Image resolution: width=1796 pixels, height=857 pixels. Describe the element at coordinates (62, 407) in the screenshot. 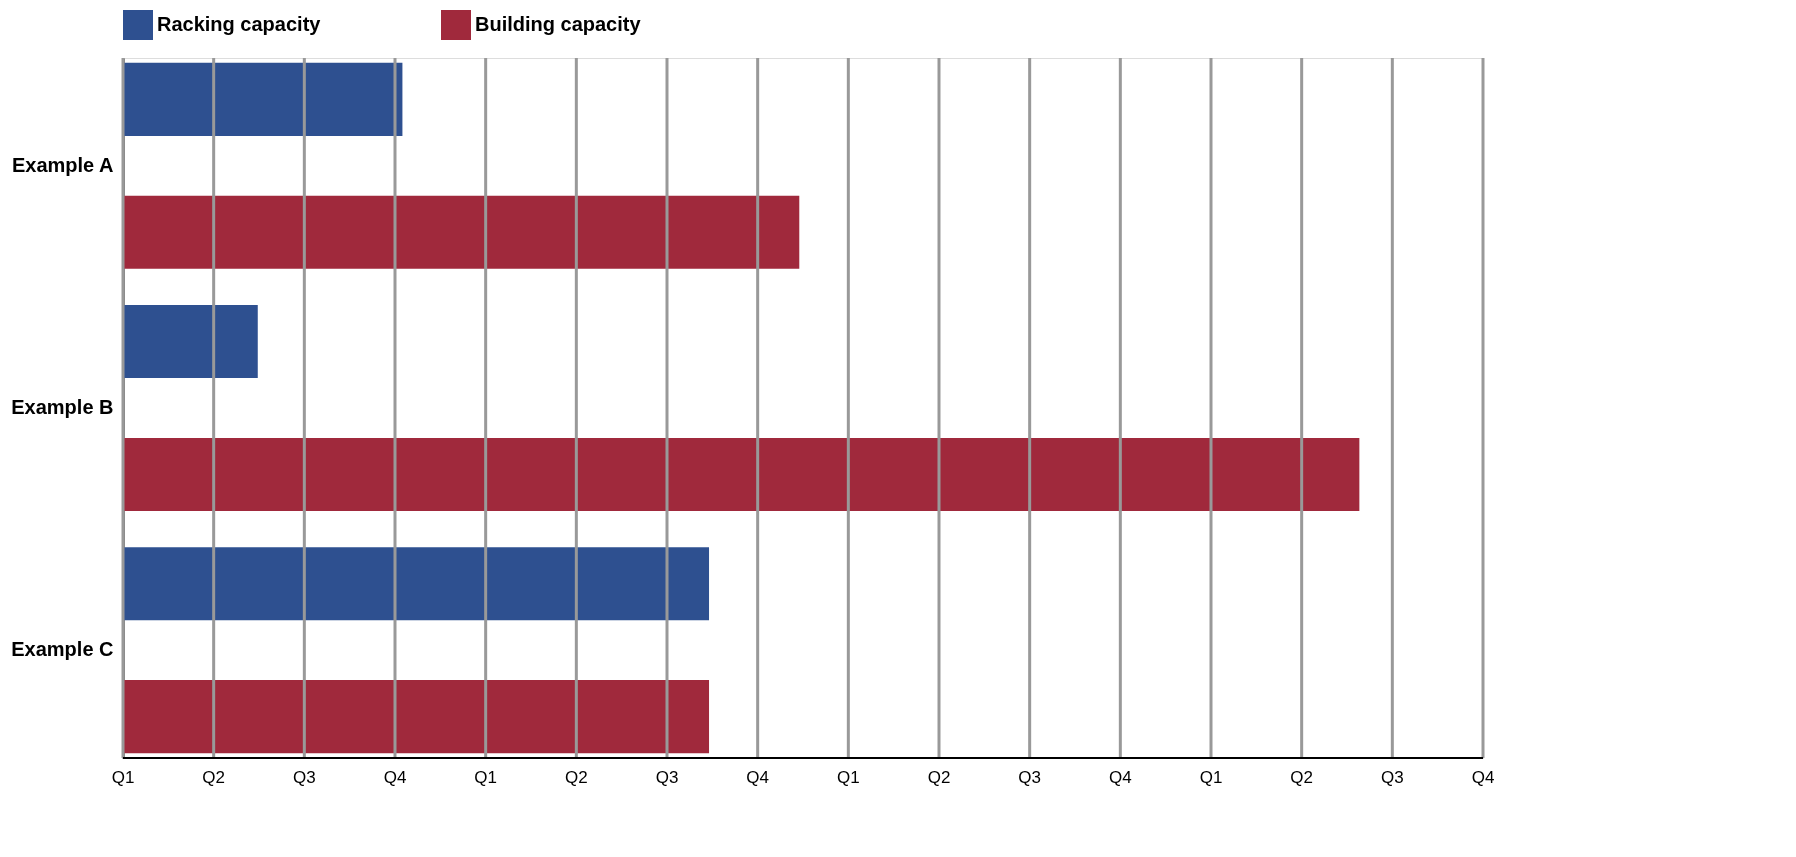

I see `y-tick-label: Example B` at that location.